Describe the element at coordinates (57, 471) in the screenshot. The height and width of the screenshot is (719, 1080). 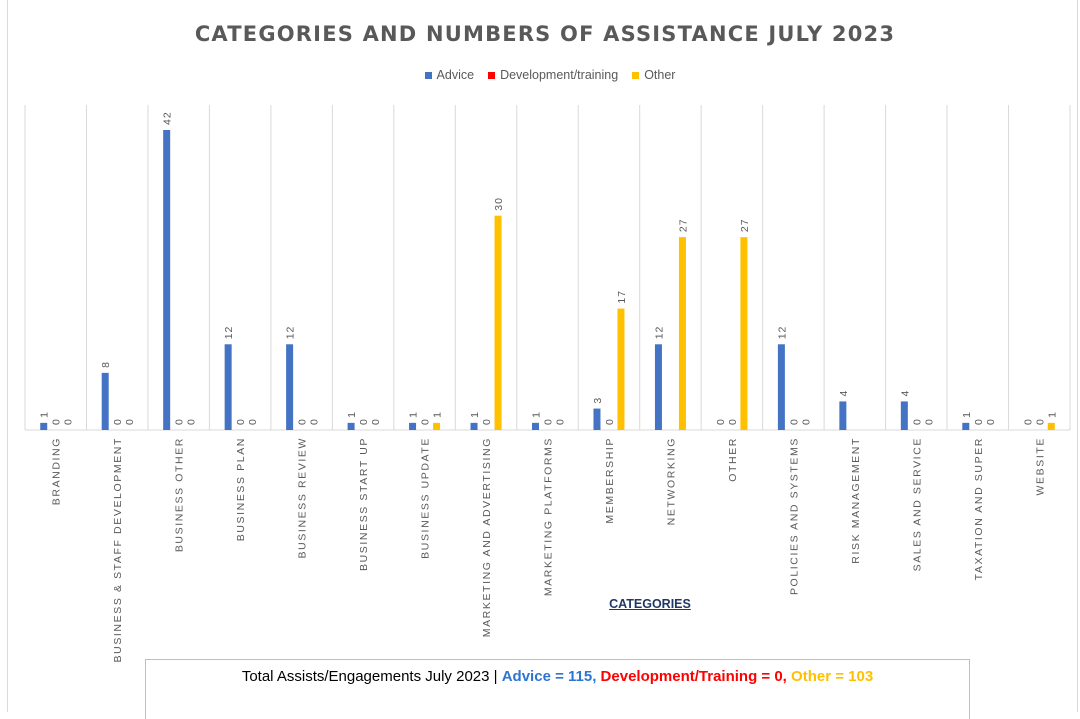
I see `category-label: BRANDING` at that location.